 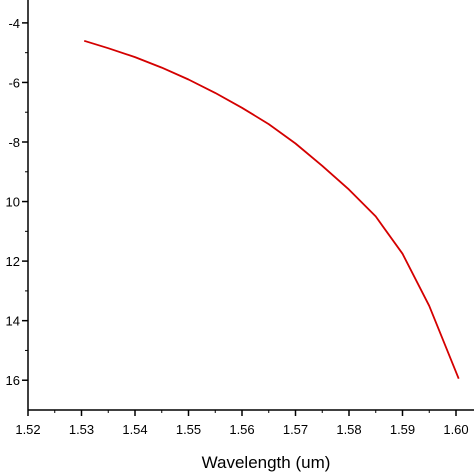 What do you see at coordinates (14, 142) in the screenshot?
I see `y-tick-label: -8` at bounding box center [14, 142].